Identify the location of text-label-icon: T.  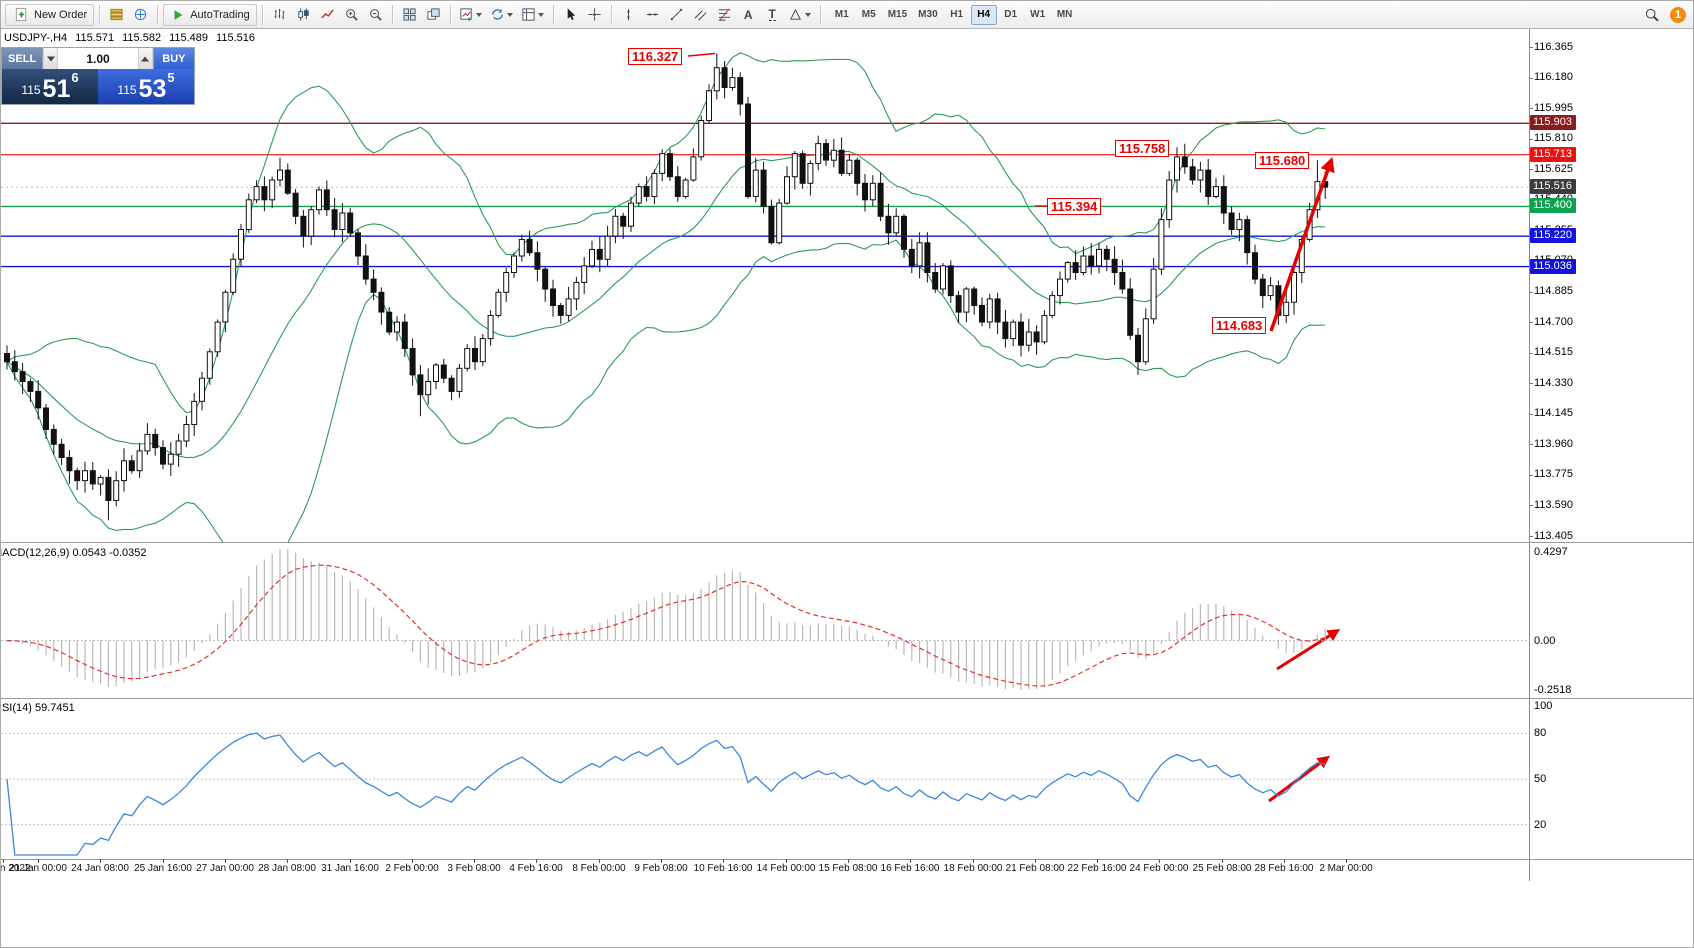
(772, 15).